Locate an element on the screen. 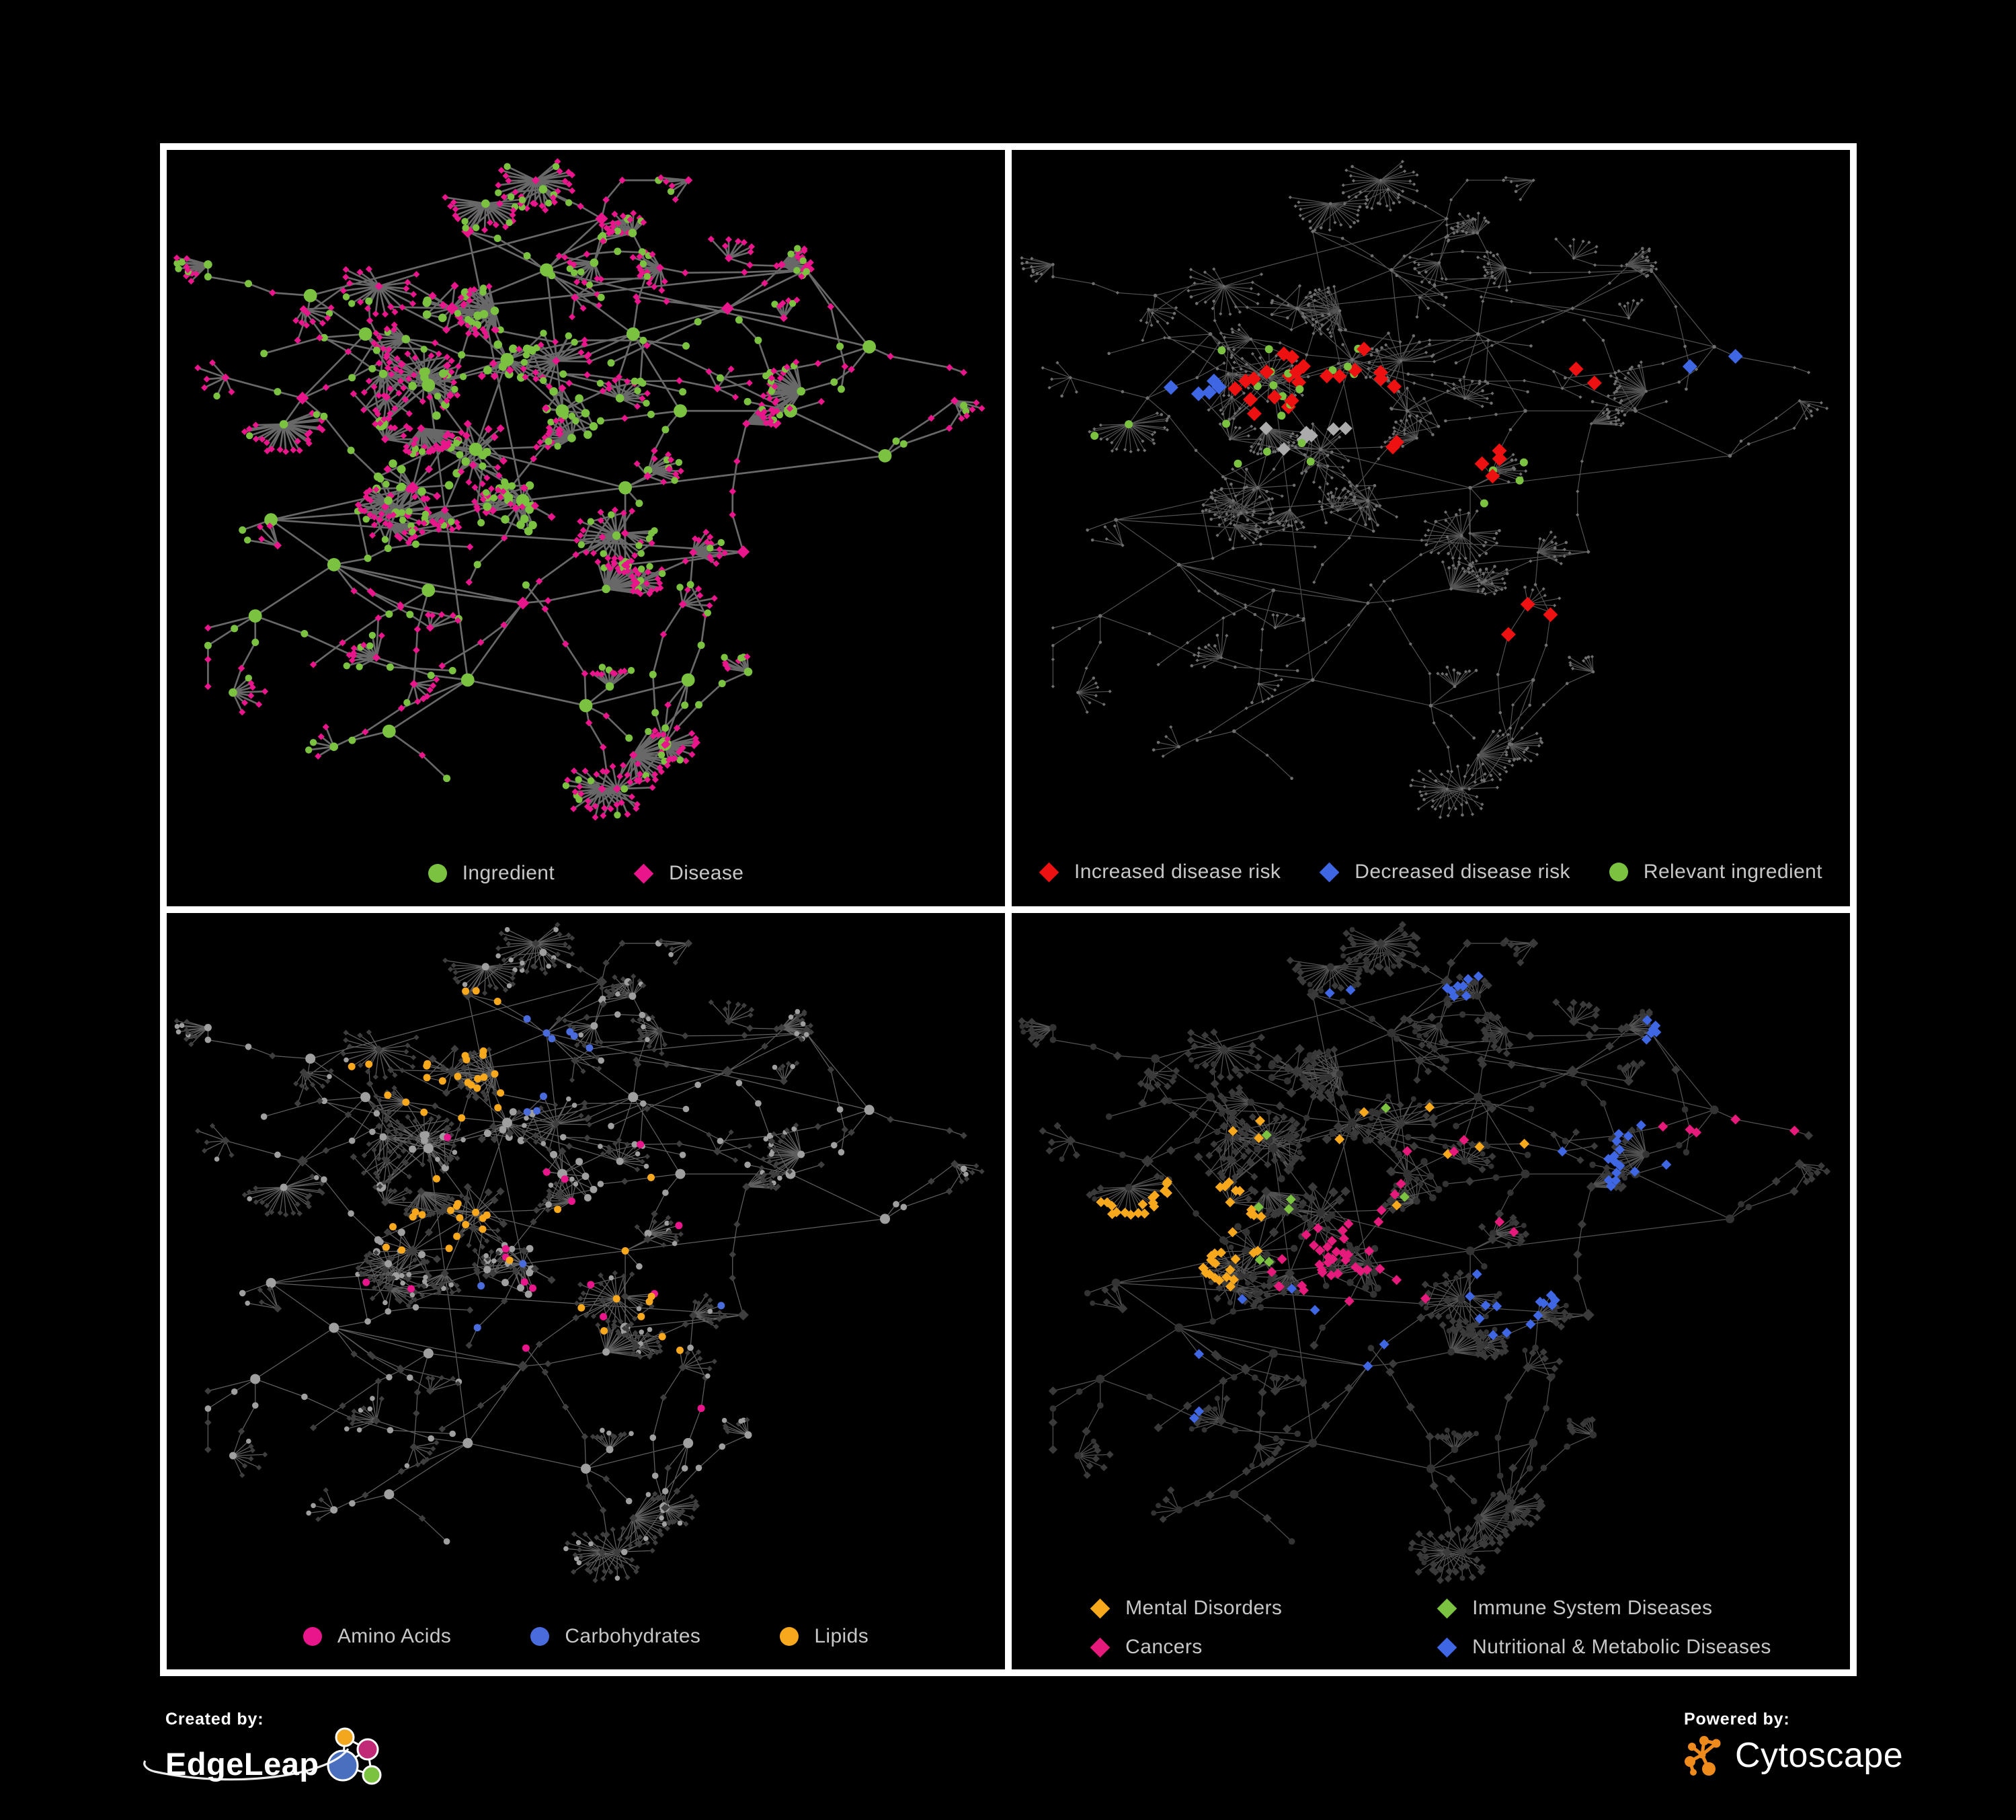 Image resolution: width=2016 pixels, height=1820 pixels. network-graph-nutrient-classes is located at coordinates (579, 1252).